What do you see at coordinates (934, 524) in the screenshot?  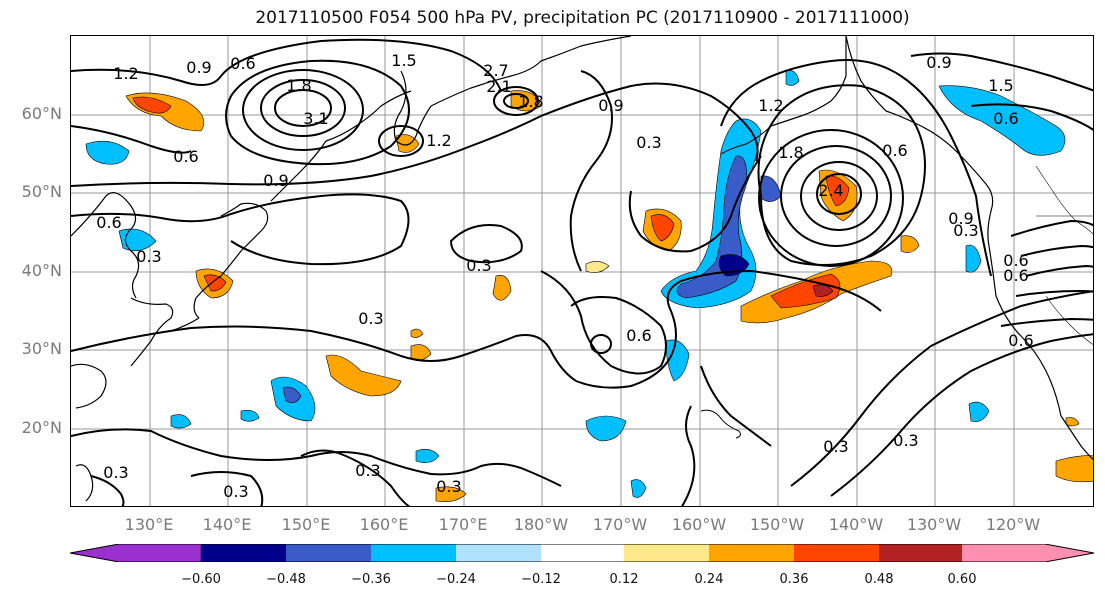 I see `lon-label: 130°W` at bounding box center [934, 524].